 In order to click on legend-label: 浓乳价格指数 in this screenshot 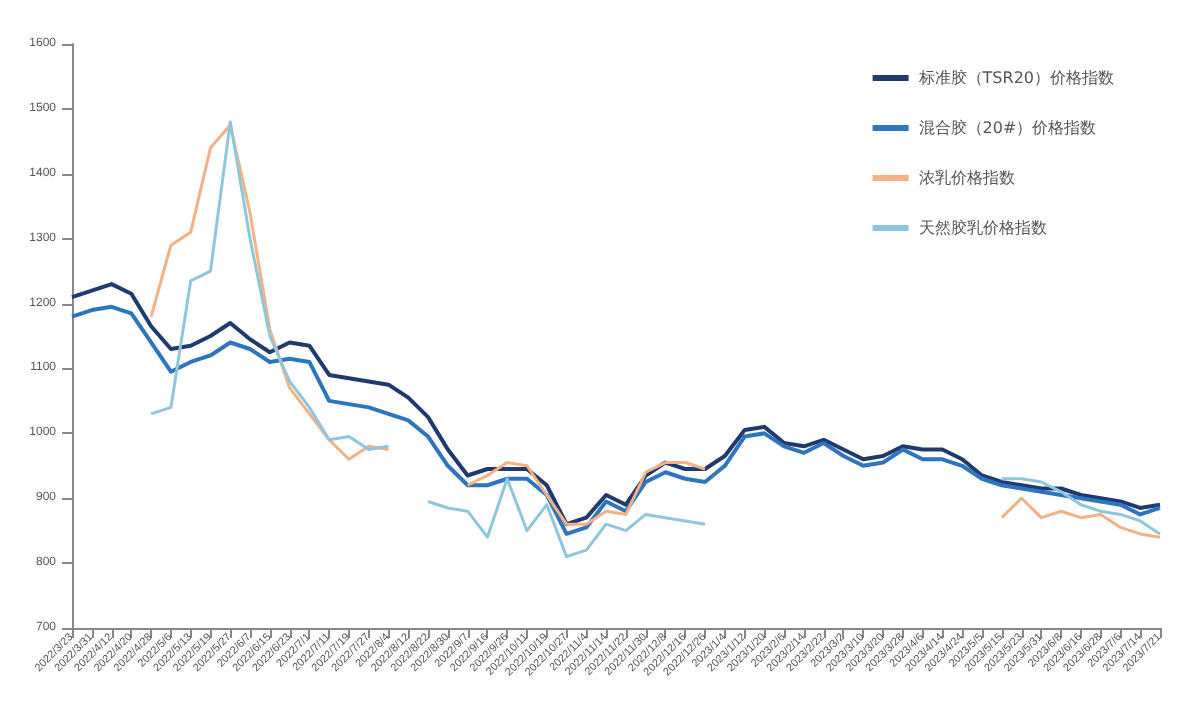, I will do `click(966, 178)`.